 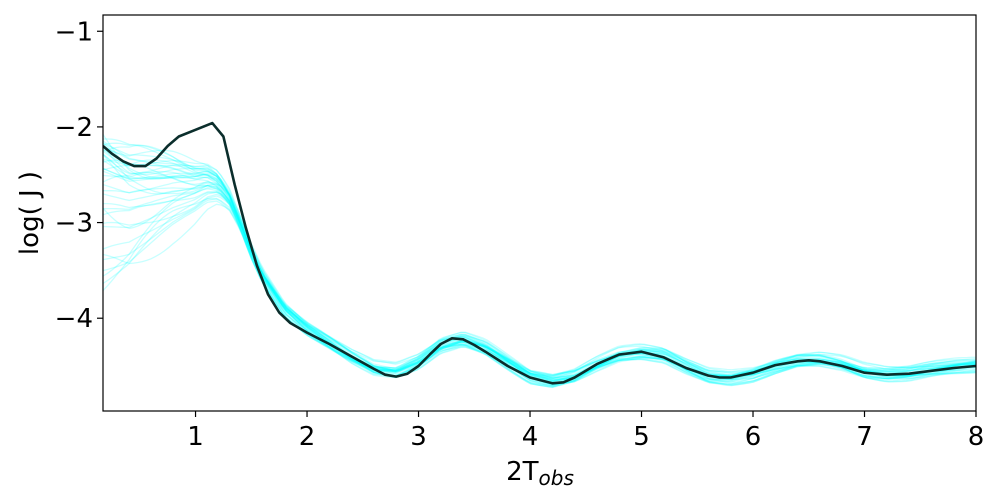 I want to click on x-axis-ticks: 1 2 3 4 5 6 7 8, so click(x=585, y=431).